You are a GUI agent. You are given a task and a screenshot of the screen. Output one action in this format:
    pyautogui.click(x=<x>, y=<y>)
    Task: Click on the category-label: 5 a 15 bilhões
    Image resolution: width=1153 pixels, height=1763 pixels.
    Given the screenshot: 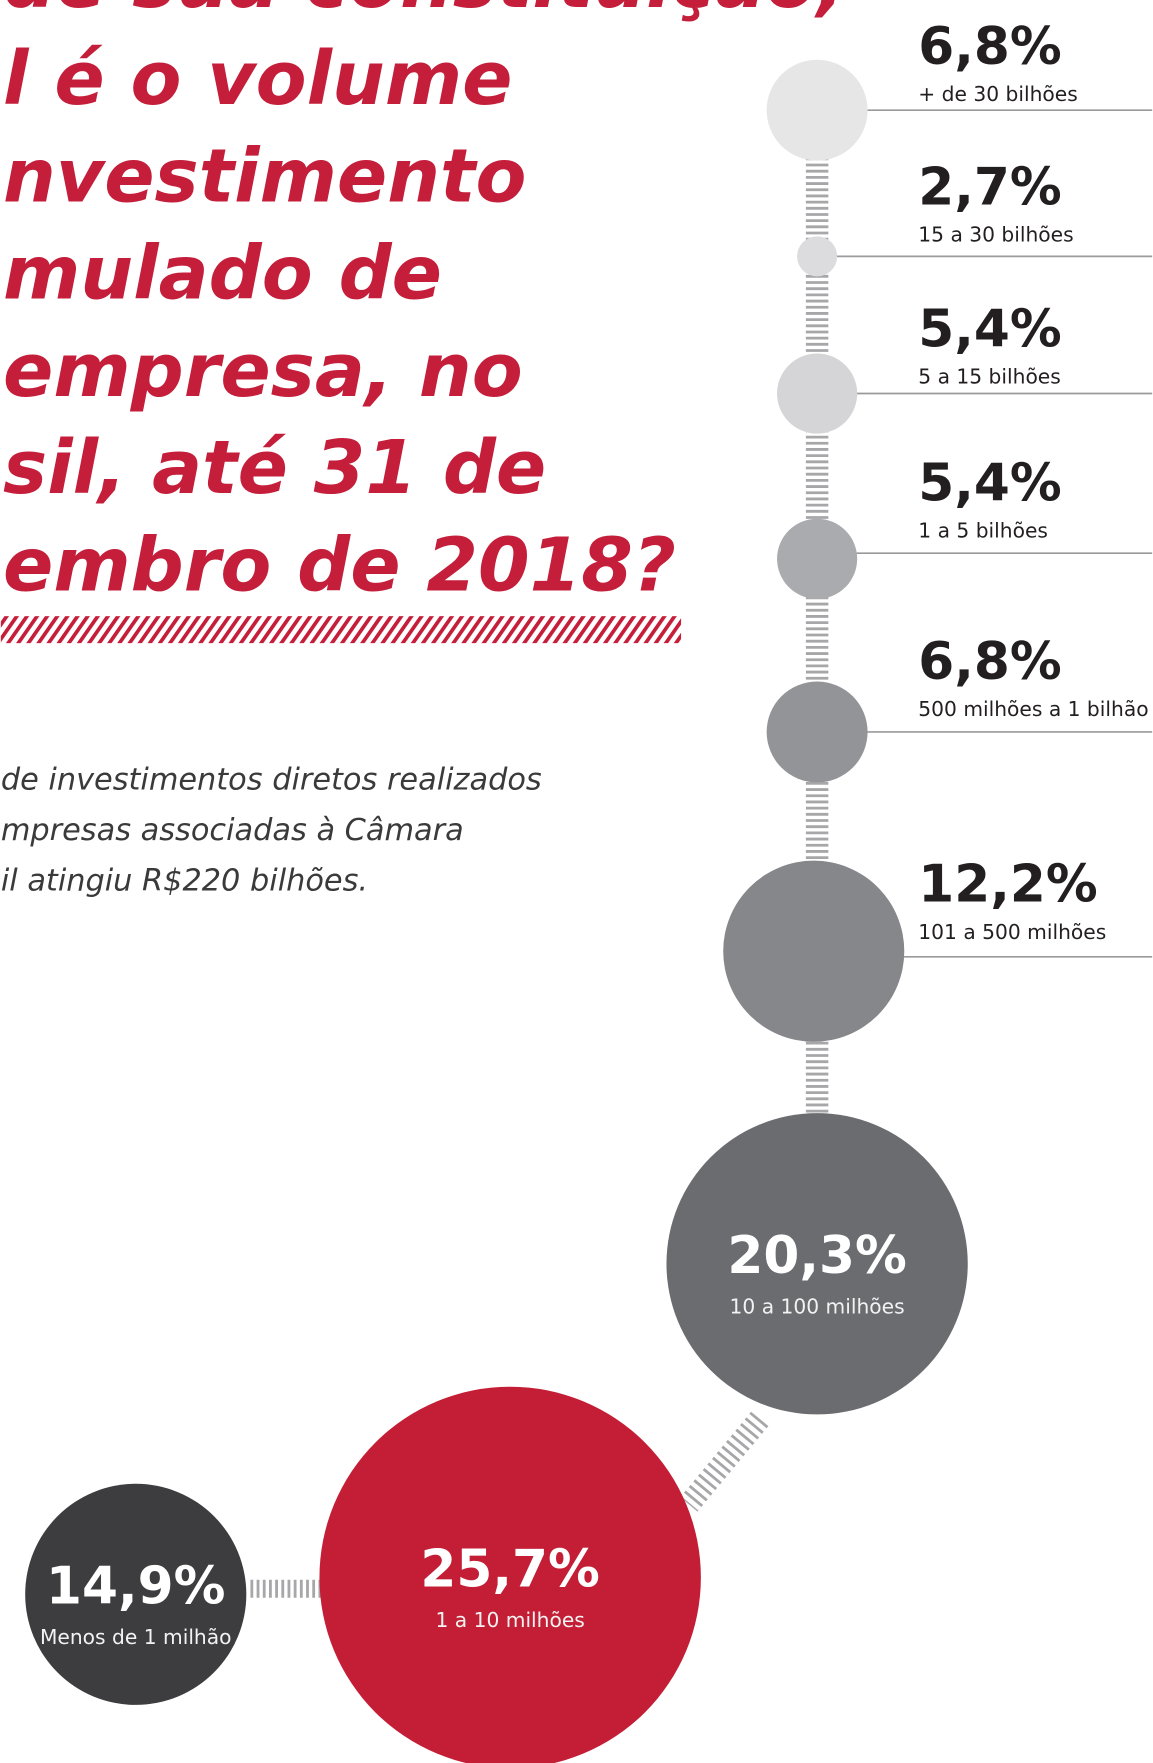 What is the action you would take?
    pyautogui.click(x=989, y=376)
    